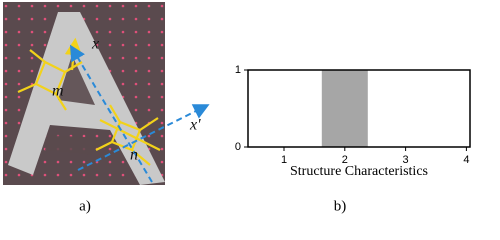 The image size is (500, 240). What do you see at coordinates (238, 70) in the screenshot?
I see `y-tick-label: 1` at bounding box center [238, 70].